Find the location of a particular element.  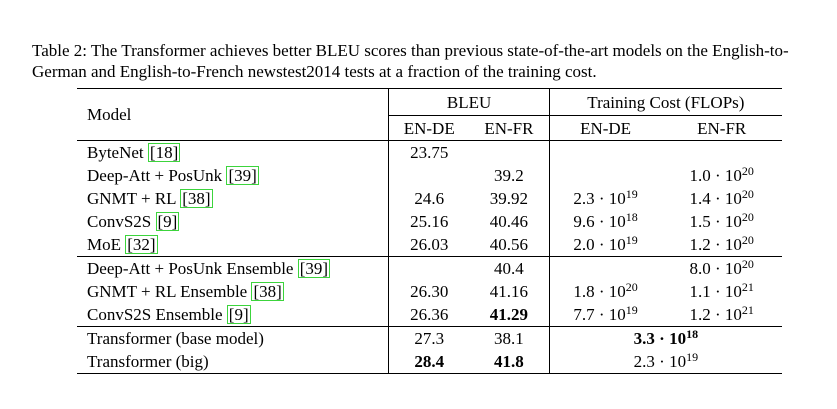

cost-en-de-cell: 7.7 · 10¹⁹ is located at coordinates (605, 313).